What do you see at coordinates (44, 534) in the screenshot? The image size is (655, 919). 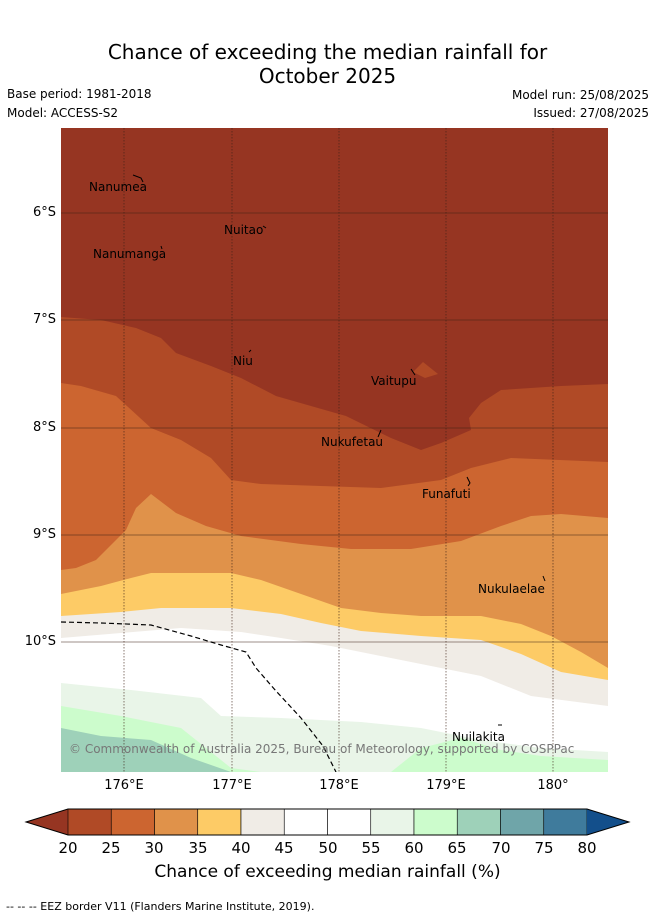 I see `lat-label-9s: 9°S` at bounding box center [44, 534].